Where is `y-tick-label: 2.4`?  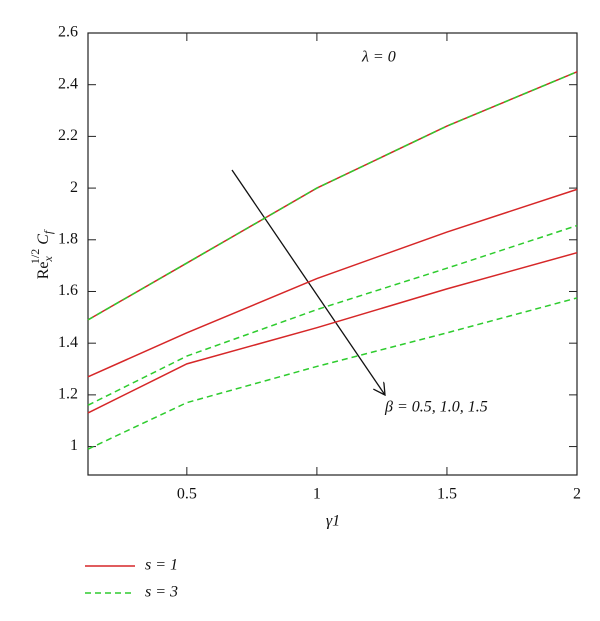
y-tick-label: 2.4 is located at coordinates (68, 83).